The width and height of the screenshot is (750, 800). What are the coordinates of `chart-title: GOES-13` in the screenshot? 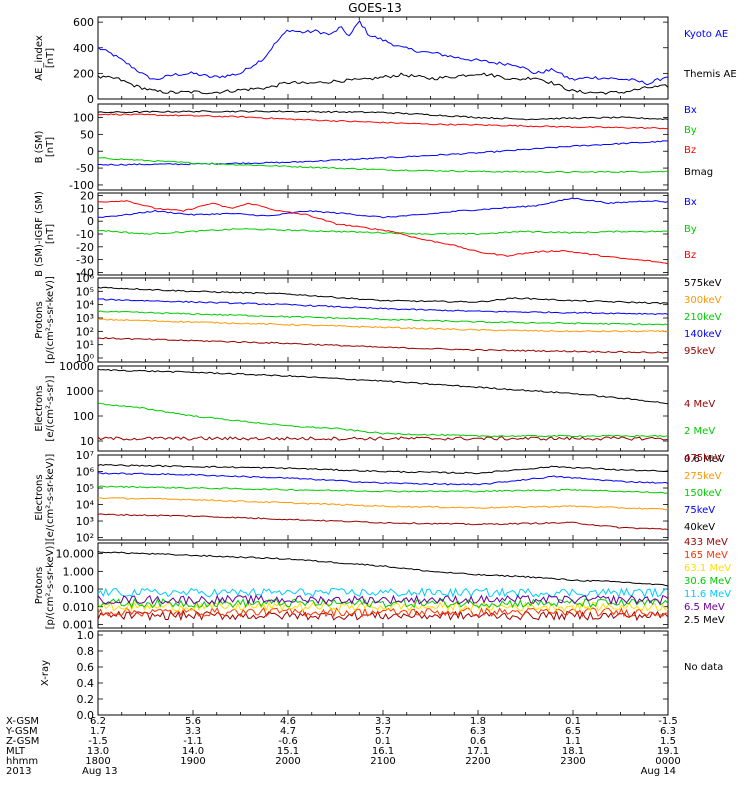 It's located at (375, 8).